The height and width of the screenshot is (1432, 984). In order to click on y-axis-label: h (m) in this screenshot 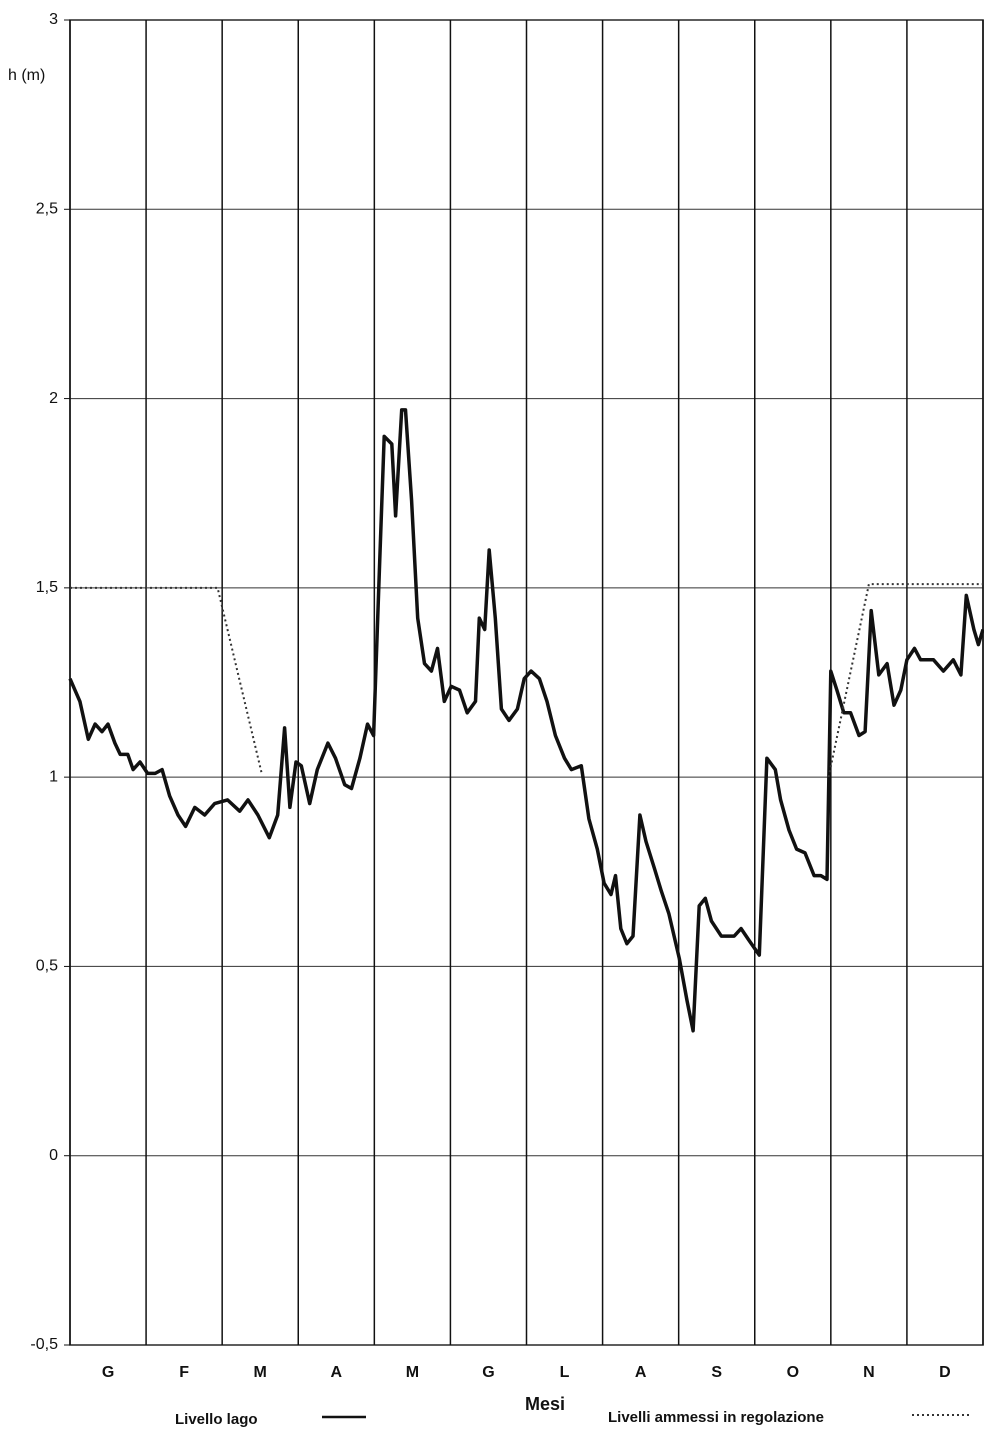, I will do `click(26, 75)`.